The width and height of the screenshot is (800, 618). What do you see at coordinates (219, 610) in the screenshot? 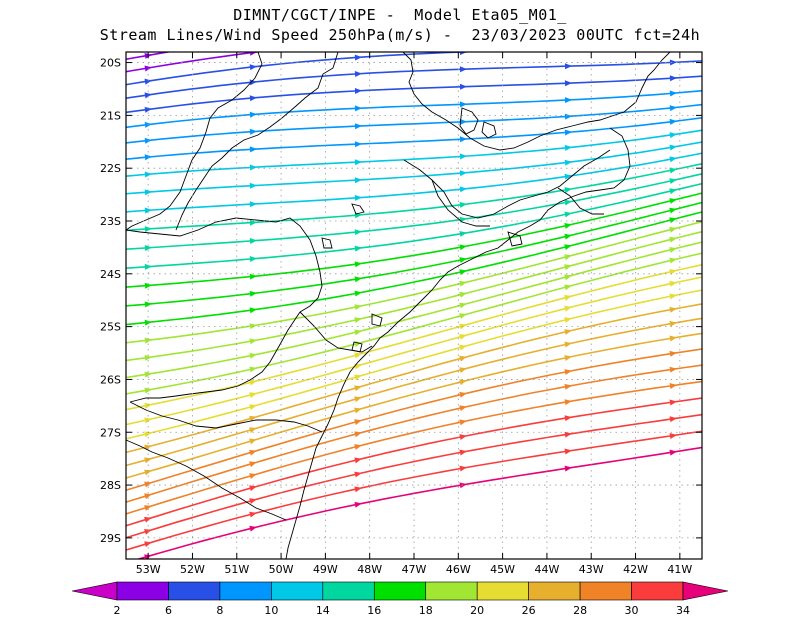
I see `colorbar-label: 8` at bounding box center [219, 610].